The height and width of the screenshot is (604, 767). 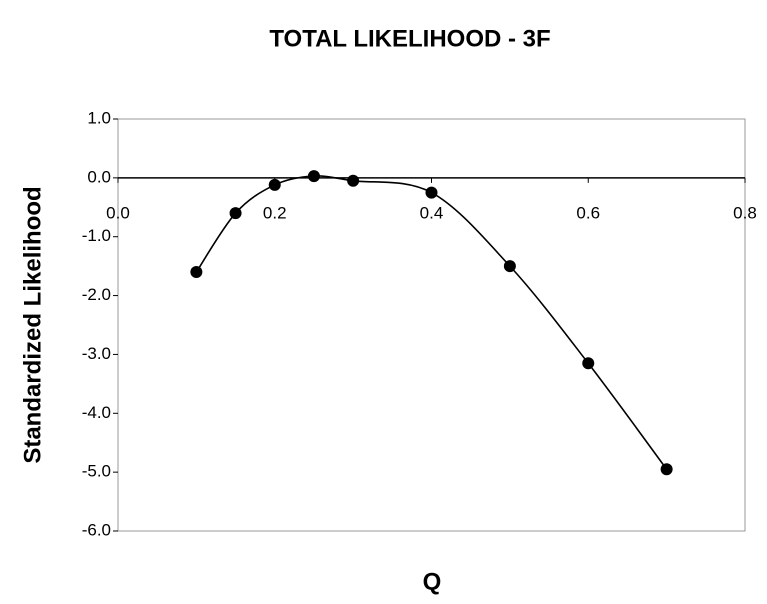 I want to click on y-tick-label: -2.0, so click(x=96, y=294).